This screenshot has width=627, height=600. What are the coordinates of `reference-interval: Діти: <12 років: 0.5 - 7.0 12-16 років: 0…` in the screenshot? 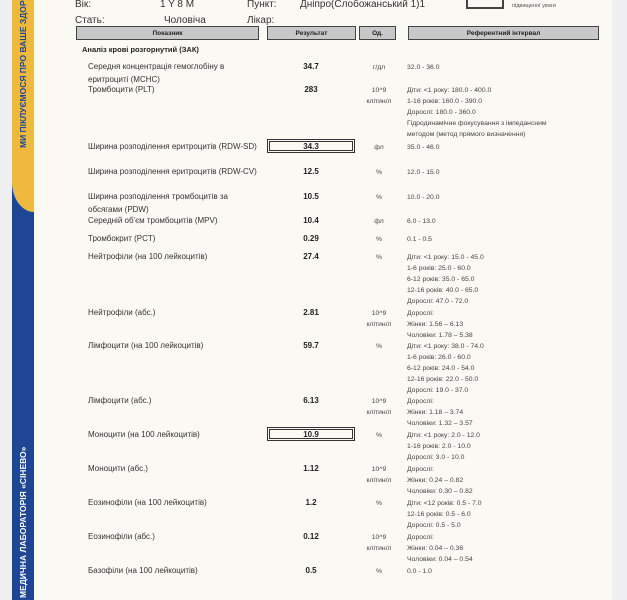 It's located at (507, 514).